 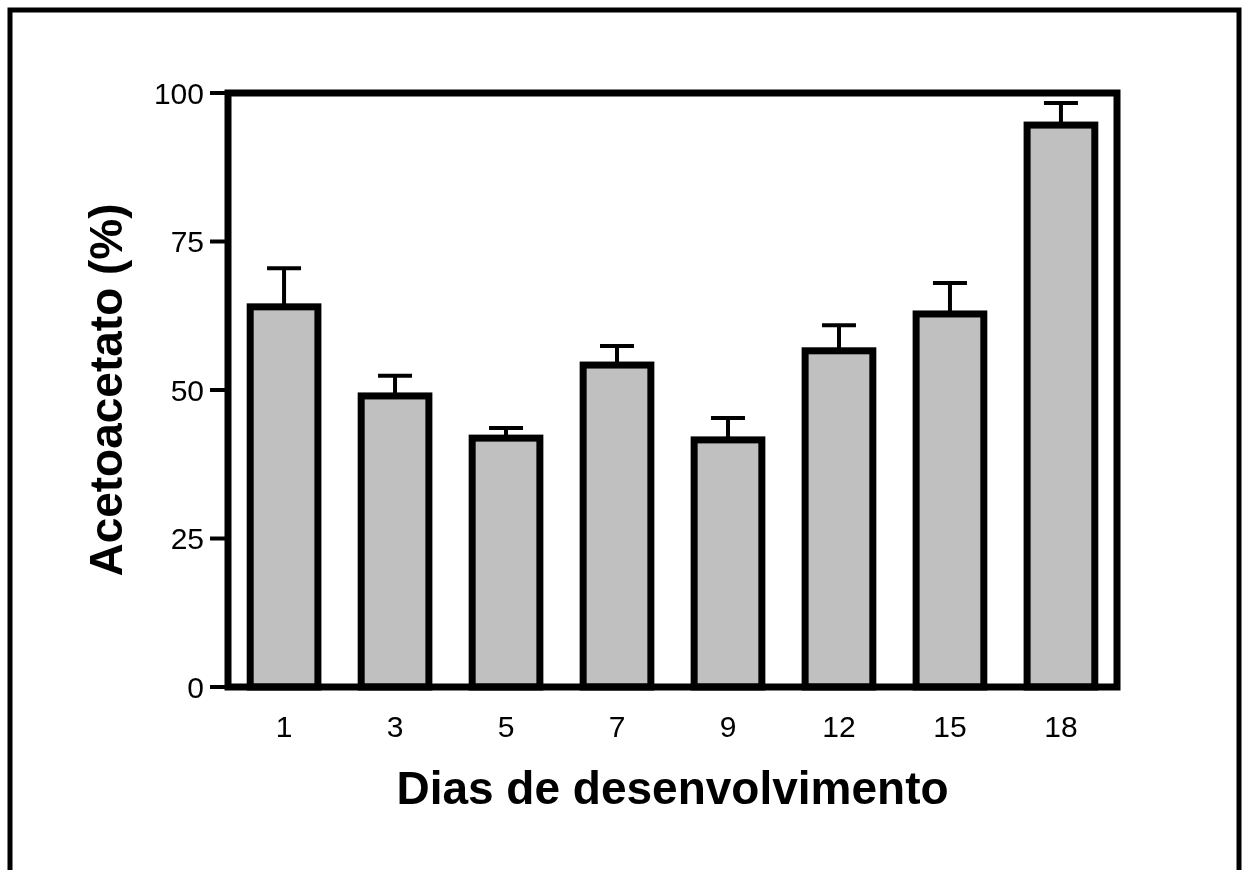 What do you see at coordinates (950, 726) in the screenshot?
I see `x-tick-label: 15` at bounding box center [950, 726].